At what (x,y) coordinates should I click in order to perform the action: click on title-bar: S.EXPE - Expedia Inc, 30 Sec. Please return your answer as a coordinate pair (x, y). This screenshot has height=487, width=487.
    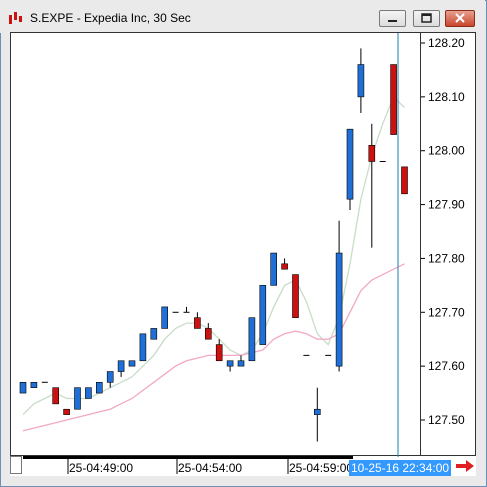
    Looking at the image, I should click on (242, 16).